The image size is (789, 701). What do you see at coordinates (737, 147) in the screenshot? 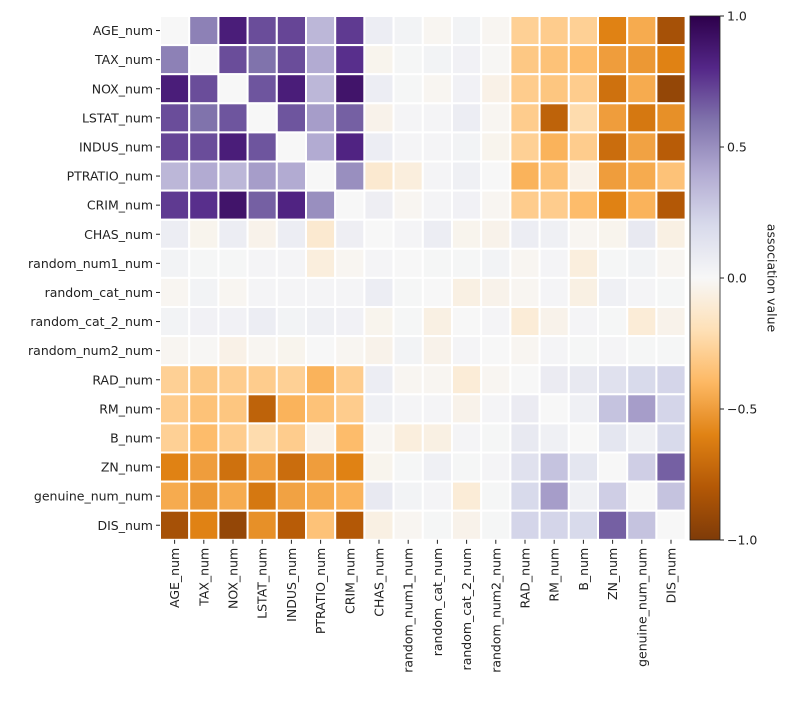
I see `colorbar-tick-label: 0.5` at bounding box center [737, 147].